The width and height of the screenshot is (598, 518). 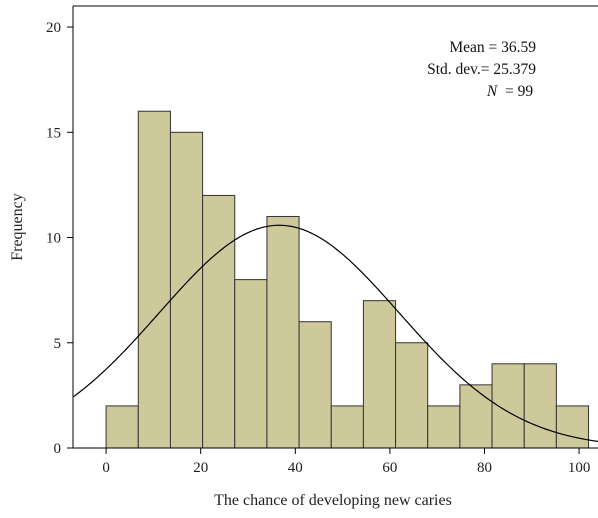 What do you see at coordinates (295, 468) in the screenshot?
I see `x-tick-label-40: 40` at bounding box center [295, 468].